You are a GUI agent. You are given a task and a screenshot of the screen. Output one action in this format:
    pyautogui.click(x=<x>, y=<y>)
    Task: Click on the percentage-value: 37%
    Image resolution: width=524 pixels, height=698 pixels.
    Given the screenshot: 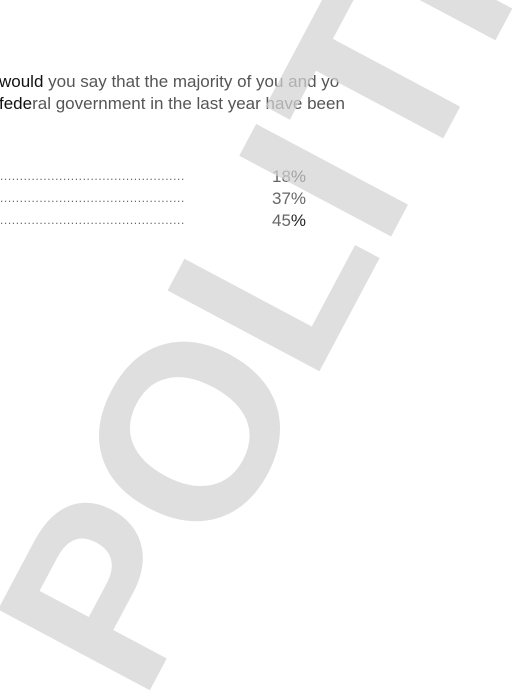 What is the action you would take?
    pyautogui.click(x=289, y=198)
    